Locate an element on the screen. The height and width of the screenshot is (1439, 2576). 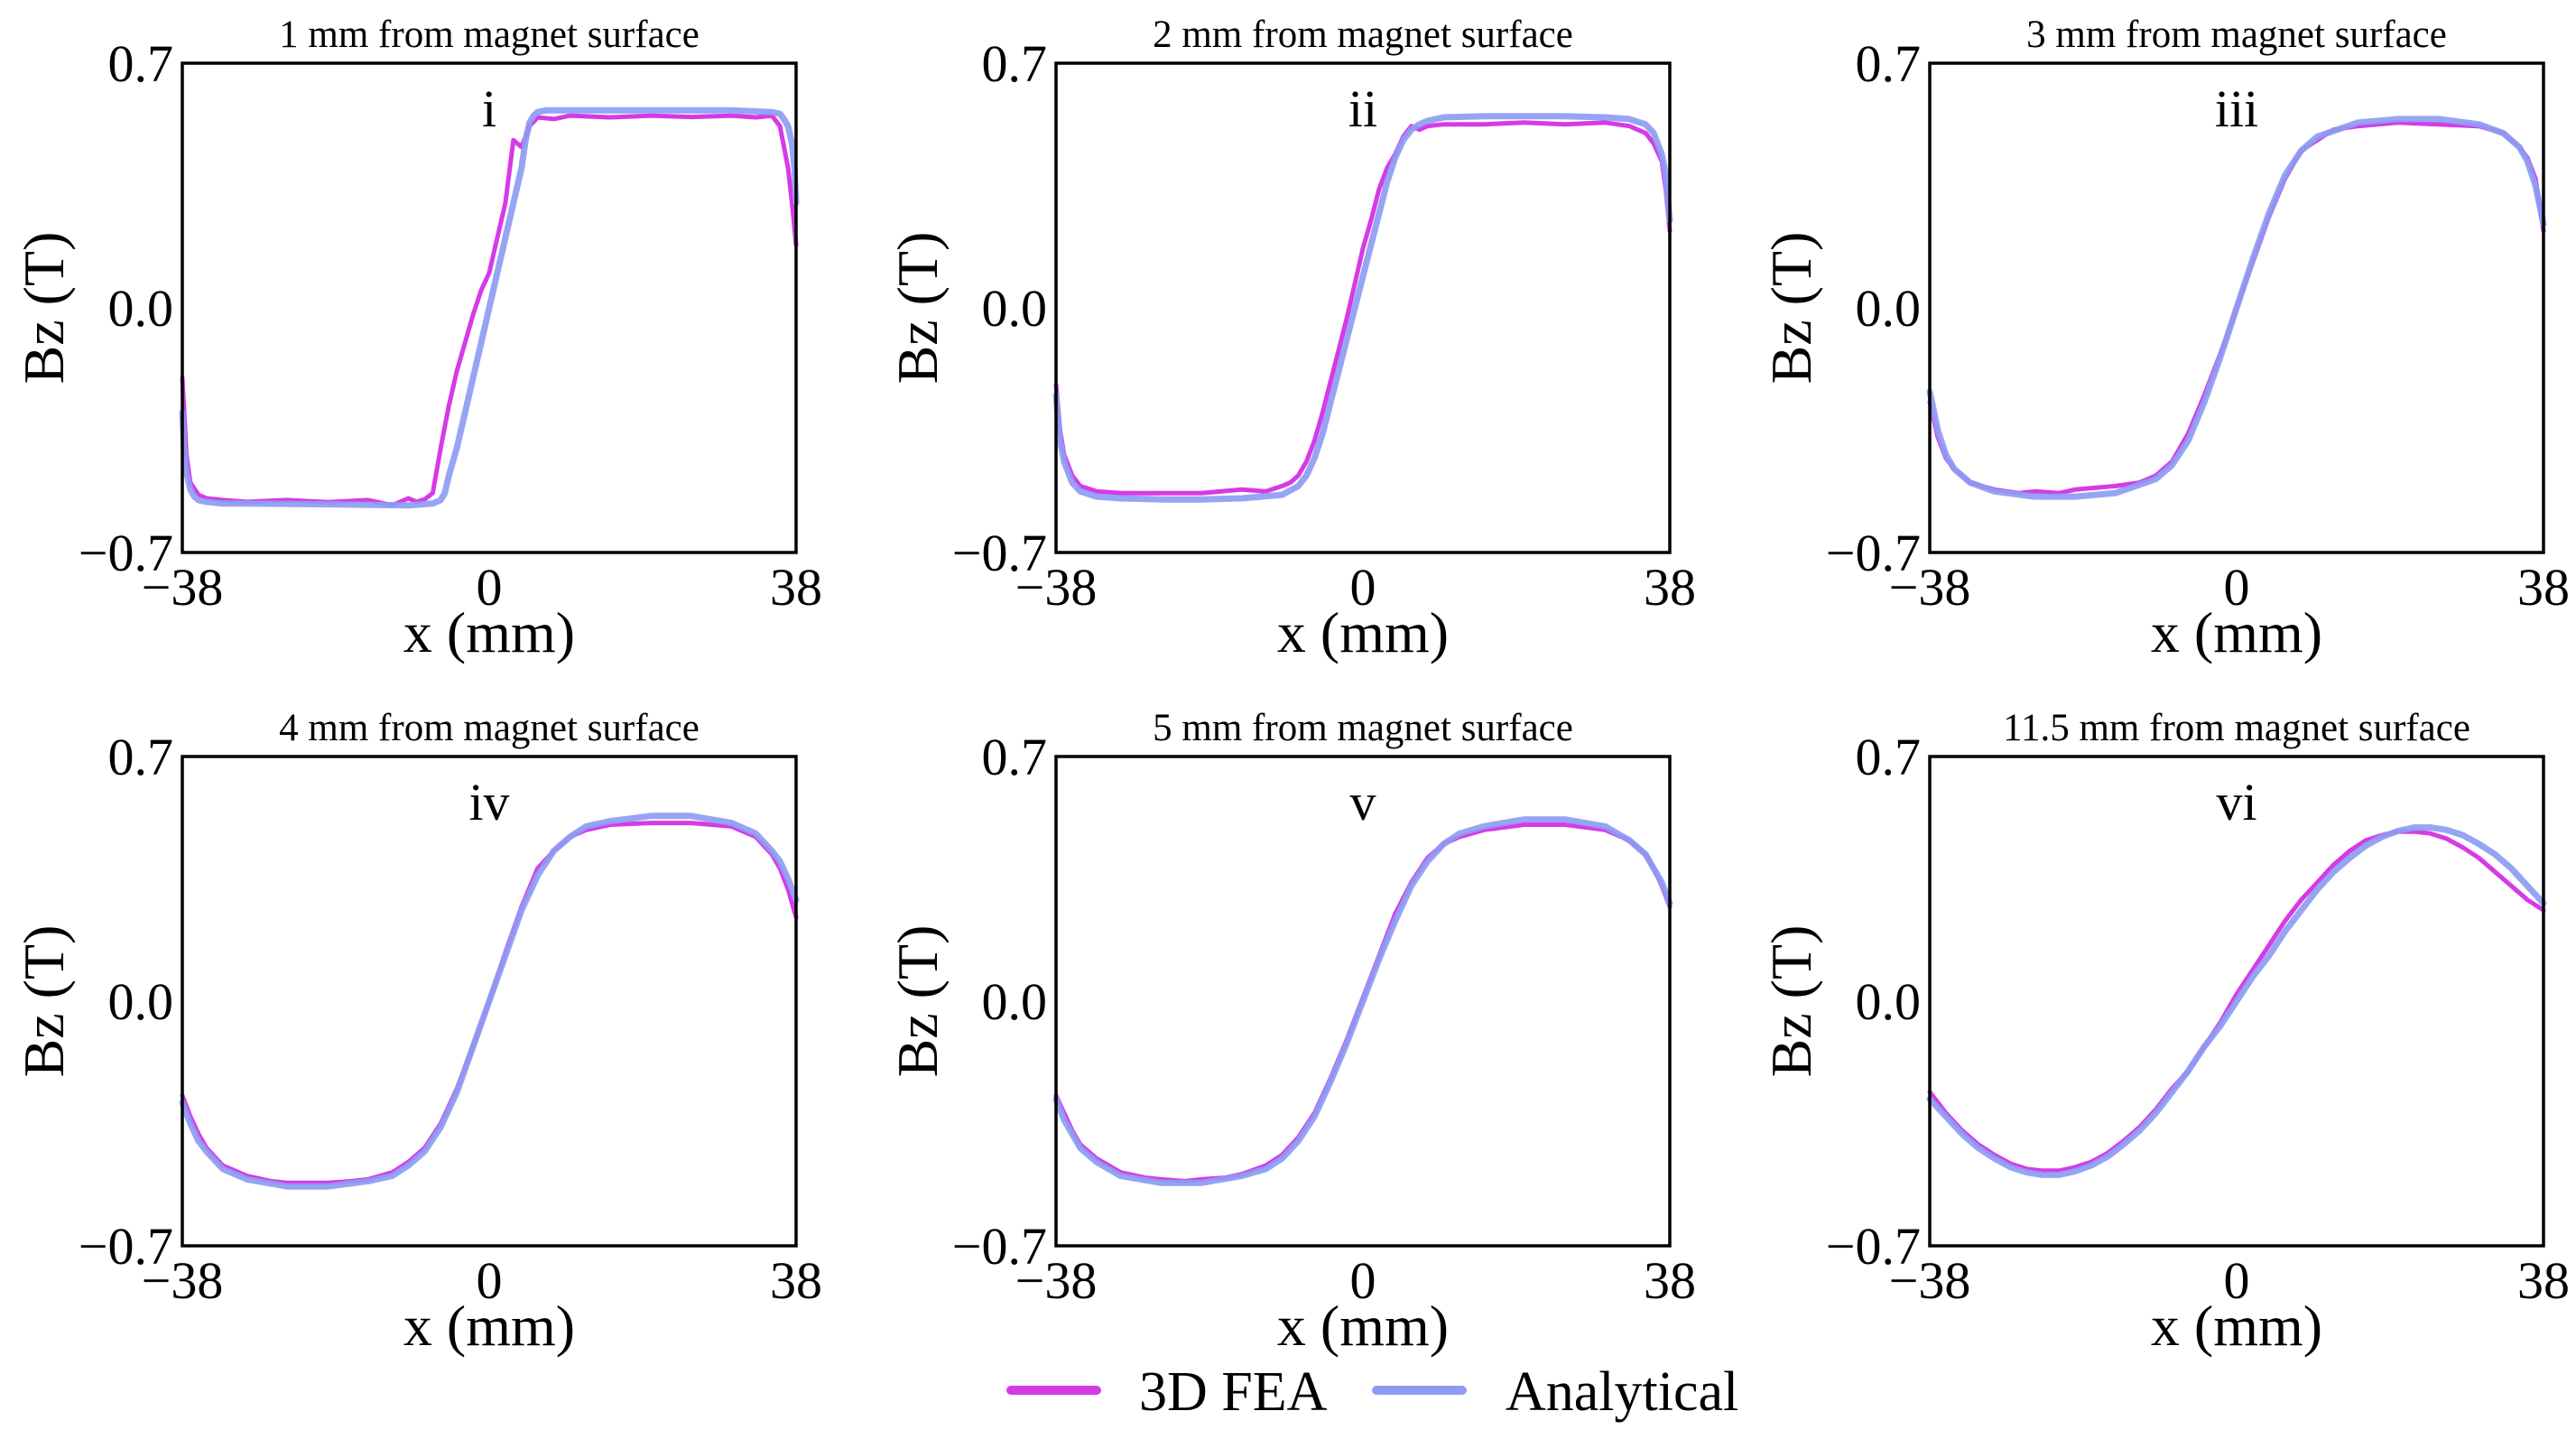
legend-analytical-label: Analytical is located at coordinates (1622, 1392).